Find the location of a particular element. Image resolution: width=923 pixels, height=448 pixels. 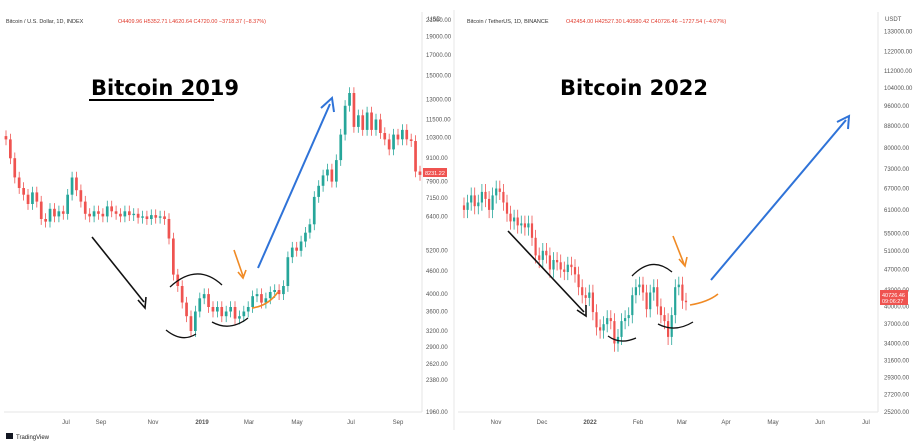

right-x-tick-label: Apr is located at coordinates (725, 423).